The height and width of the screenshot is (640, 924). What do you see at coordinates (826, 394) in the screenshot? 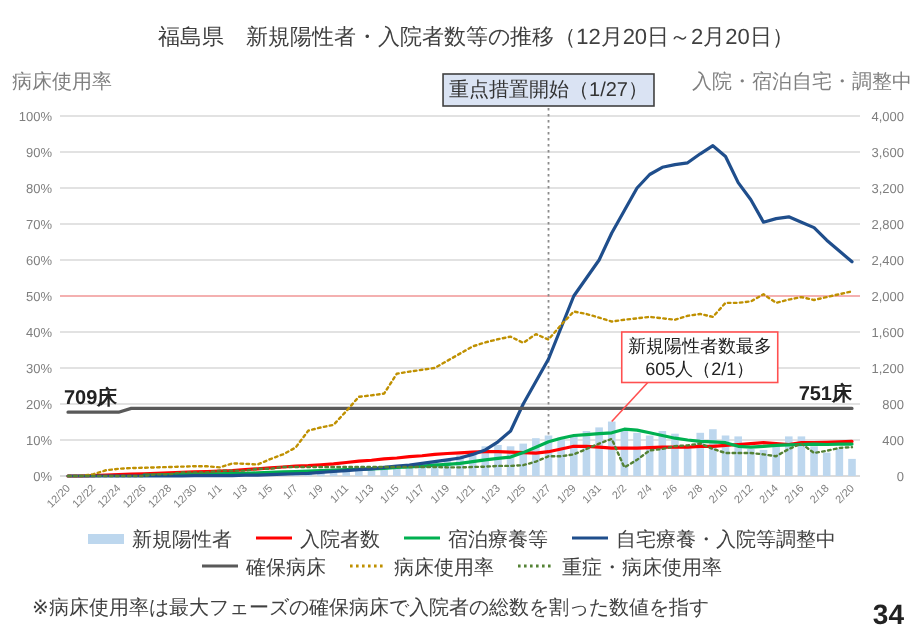
I see `annotation: 751床` at bounding box center [826, 394].